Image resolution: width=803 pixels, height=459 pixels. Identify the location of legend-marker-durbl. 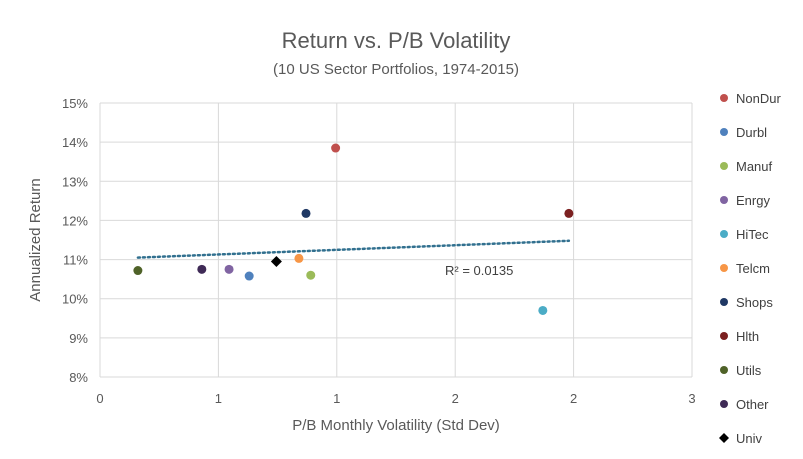
(724, 132).